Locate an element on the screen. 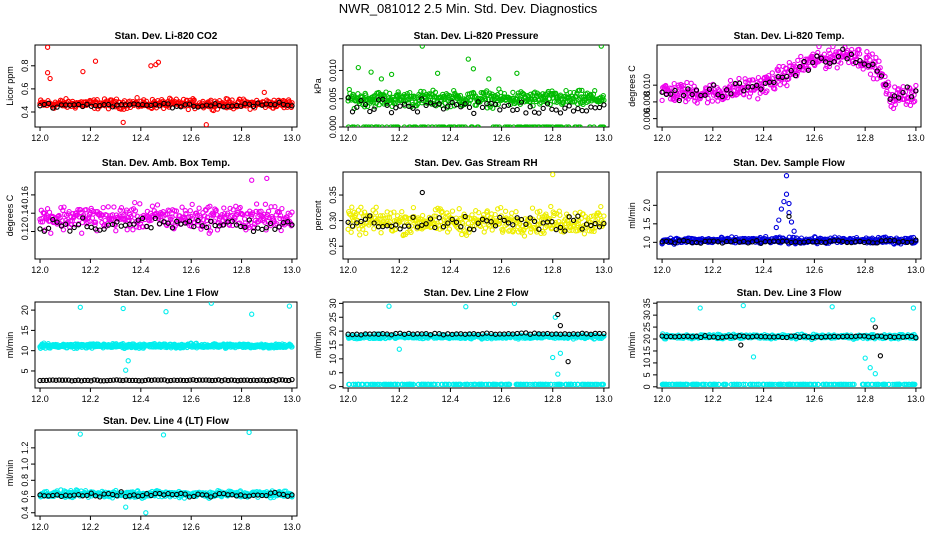  x-tick-label: 12.2 is located at coordinates (91, 270).